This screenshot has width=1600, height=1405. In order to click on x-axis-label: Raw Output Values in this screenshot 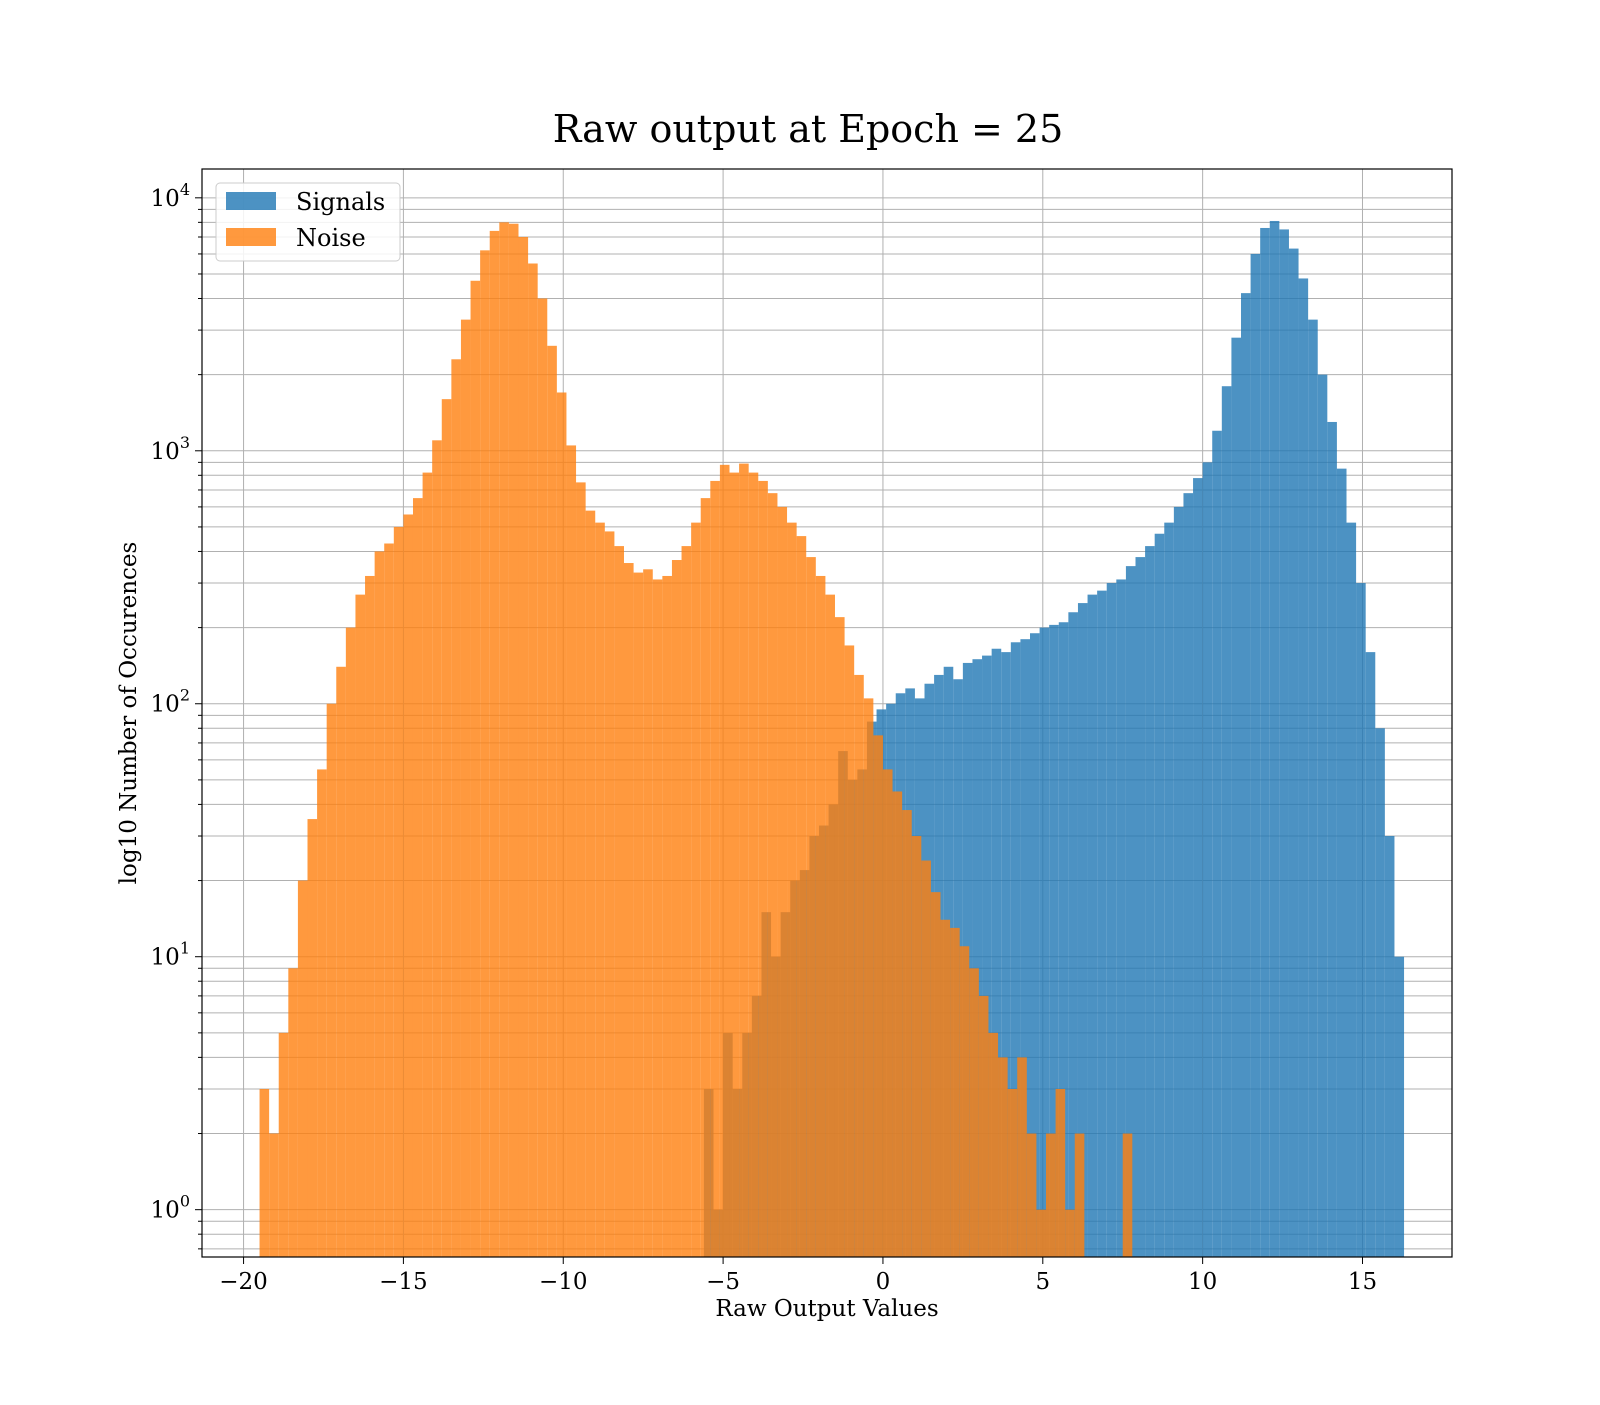, I will do `click(826, 1309)`.